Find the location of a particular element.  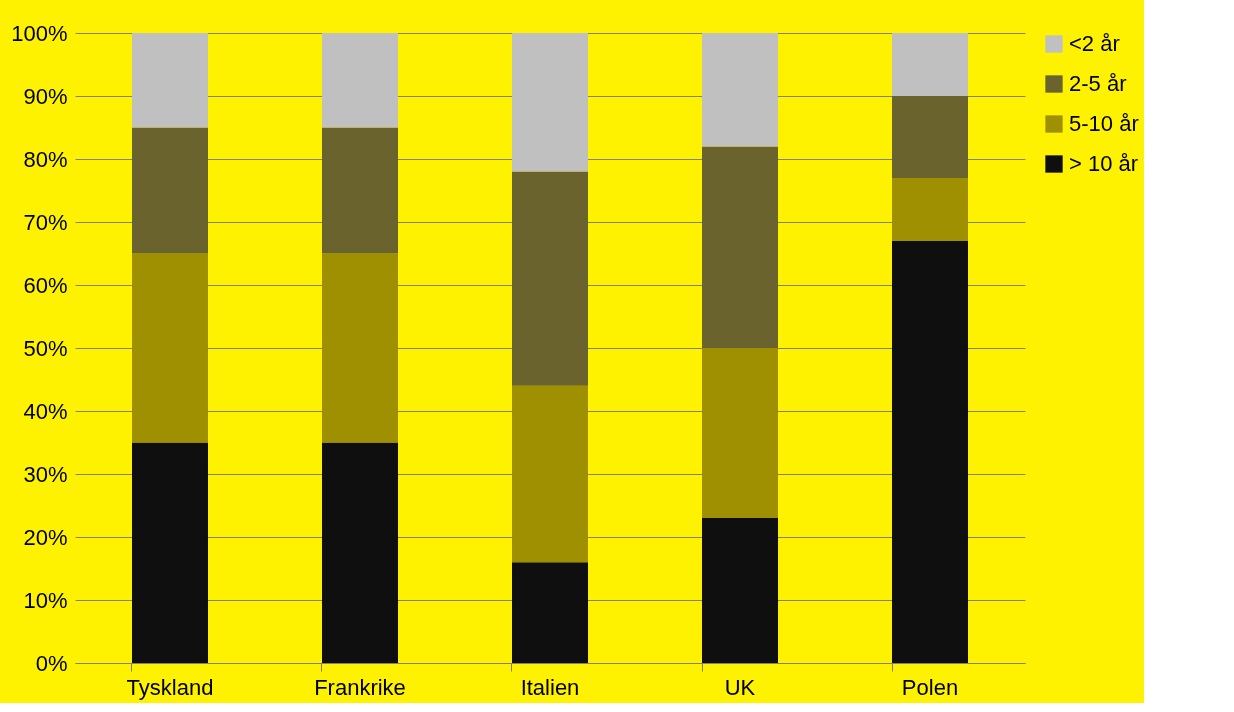

y-tick-label: 20% is located at coordinates (45, 537).